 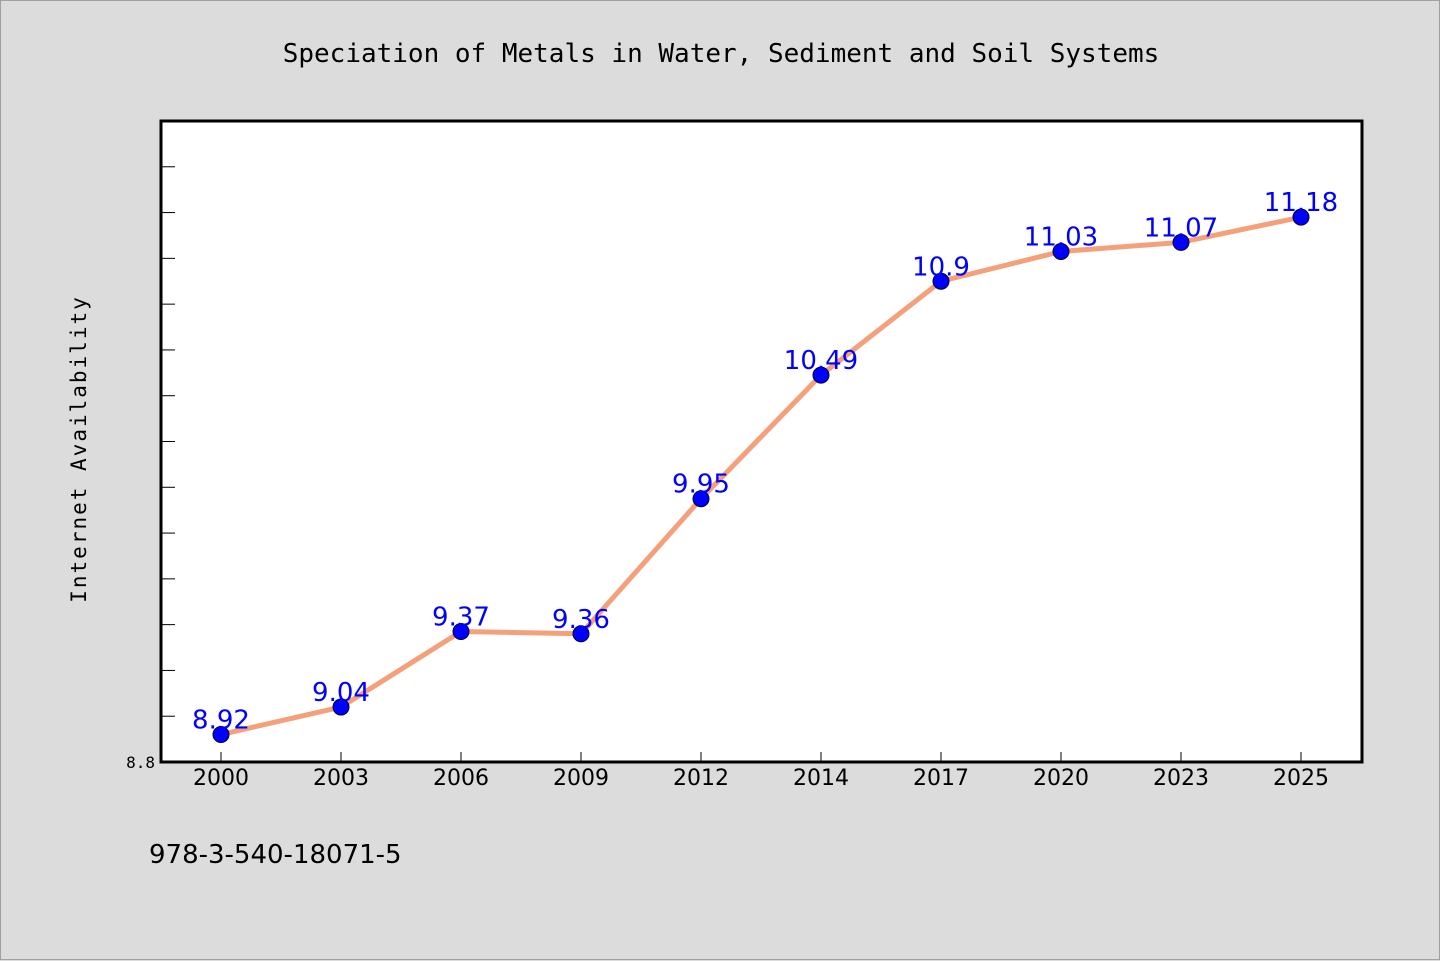 I want to click on data-label: 9.95, so click(x=701, y=485).